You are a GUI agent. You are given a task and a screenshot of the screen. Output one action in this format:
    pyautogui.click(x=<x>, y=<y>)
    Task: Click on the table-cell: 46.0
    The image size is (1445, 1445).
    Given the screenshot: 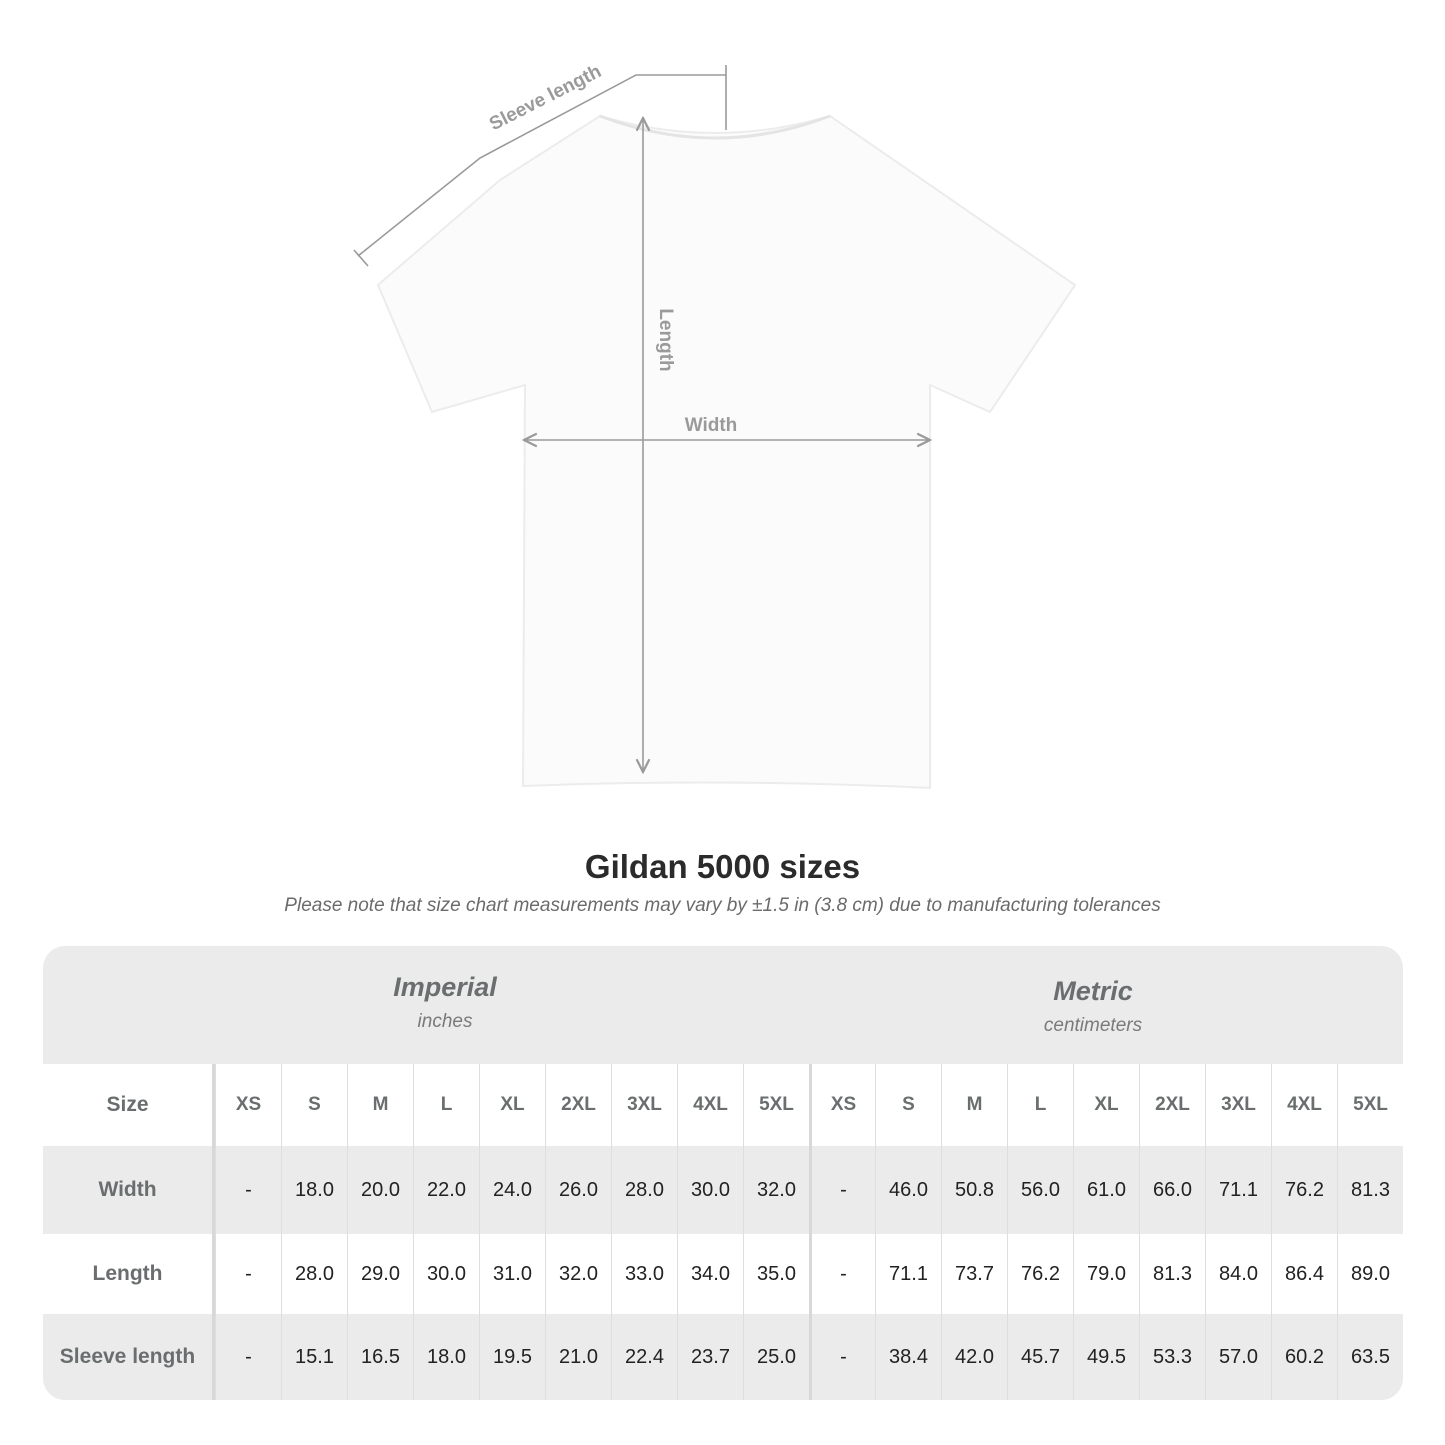 What is the action you would take?
    pyautogui.click(x=908, y=1190)
    